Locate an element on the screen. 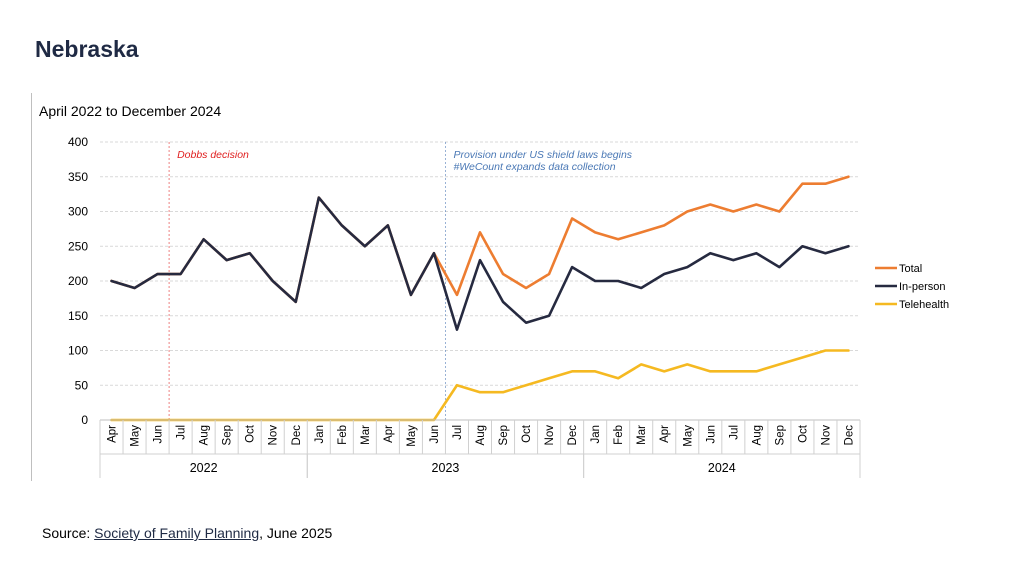  annotation-text: Dobbs decision is located at coordinates (213, 155).